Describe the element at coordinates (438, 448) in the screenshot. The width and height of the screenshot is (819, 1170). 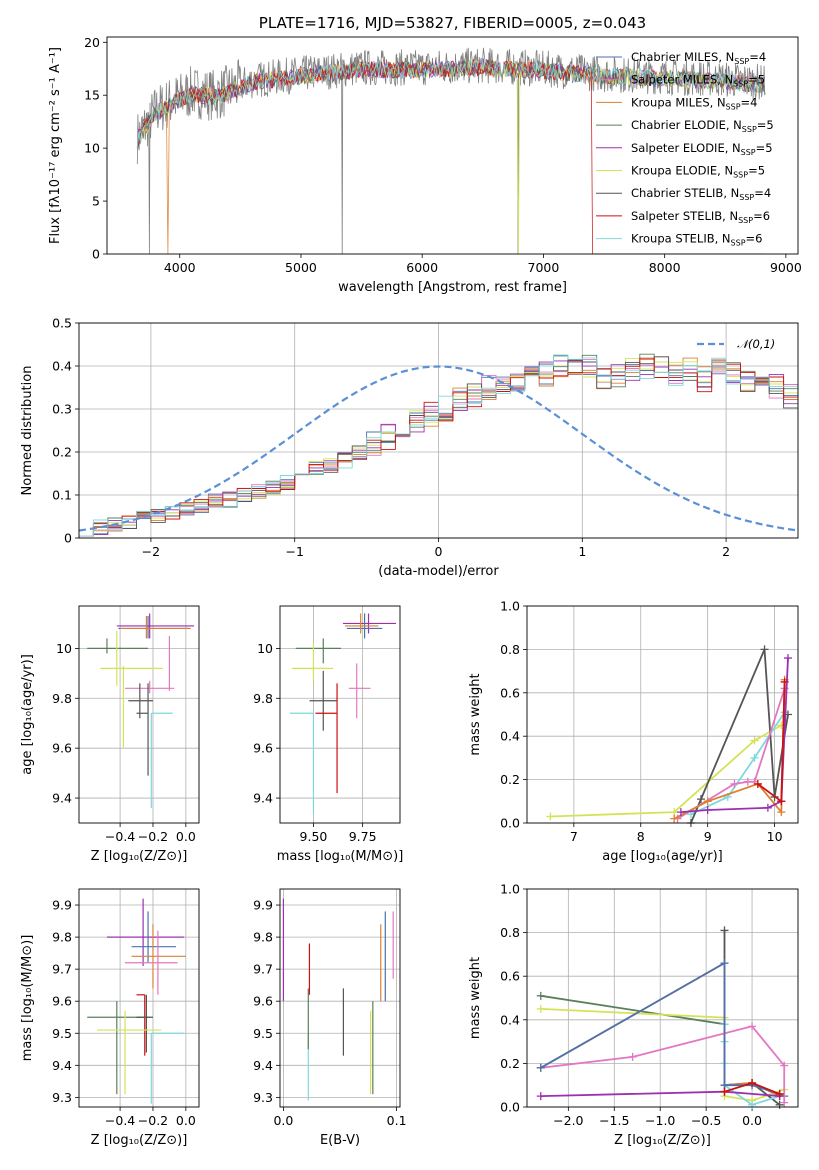
I see `gaussian-curve` at that location.